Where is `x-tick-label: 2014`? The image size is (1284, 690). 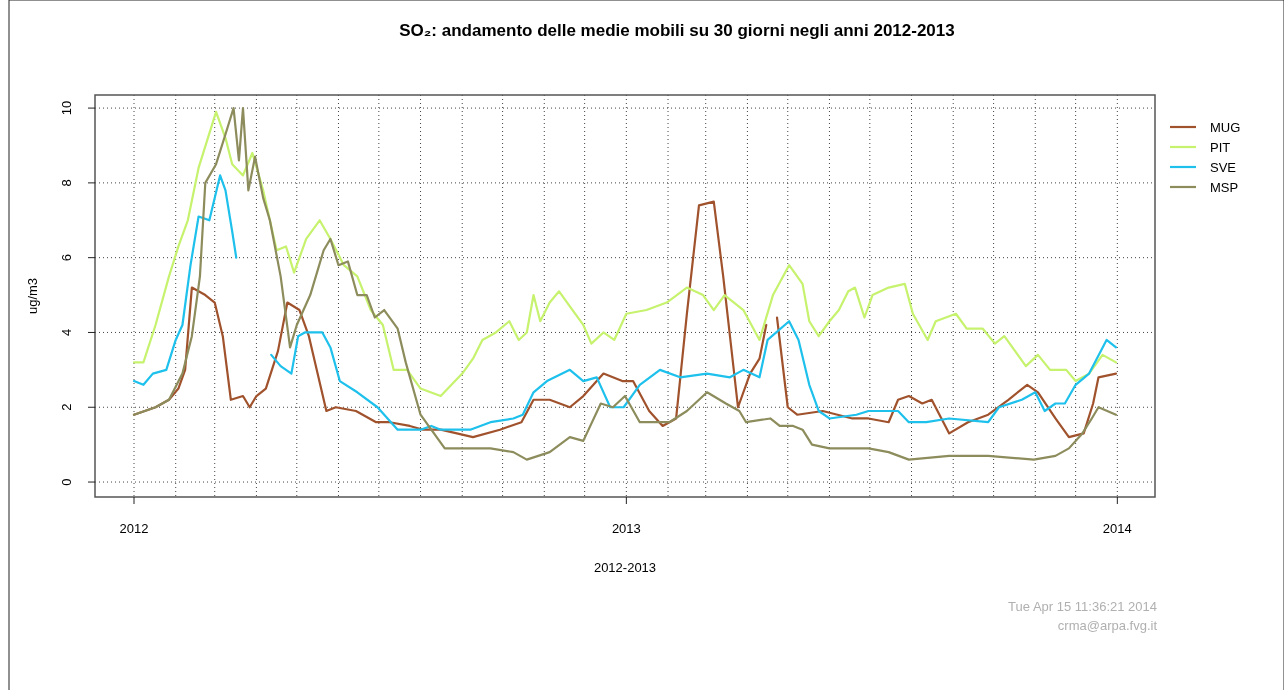
x-tick-label: 2014 is located at coordinates (1117, 528).